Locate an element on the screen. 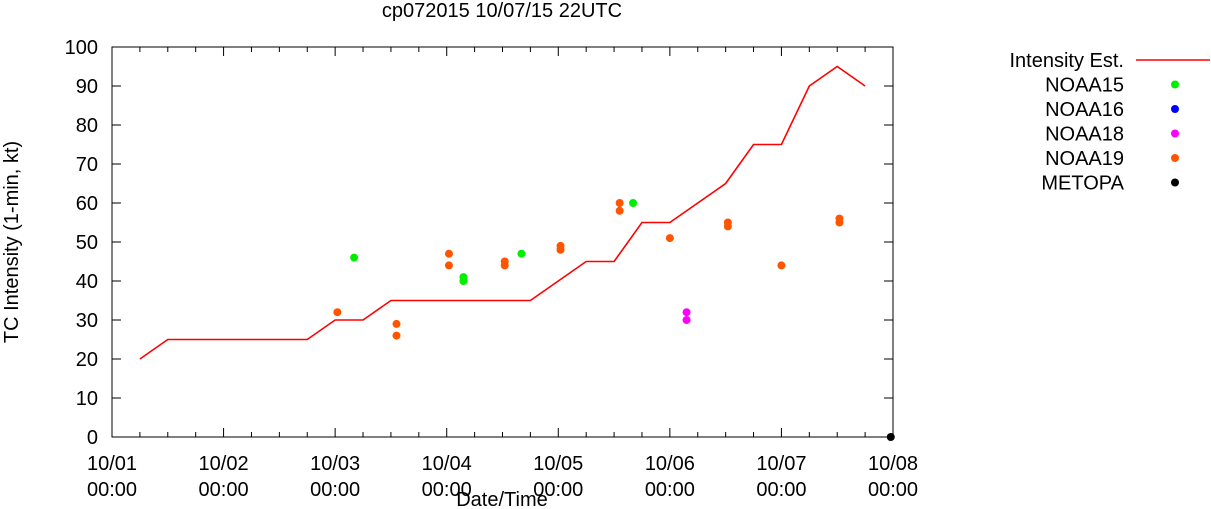 Image resolution: width=1211 pixels, height=509 pixels. legend-label-noaa16: NOAA16 is located at coordinates (1084, 110).